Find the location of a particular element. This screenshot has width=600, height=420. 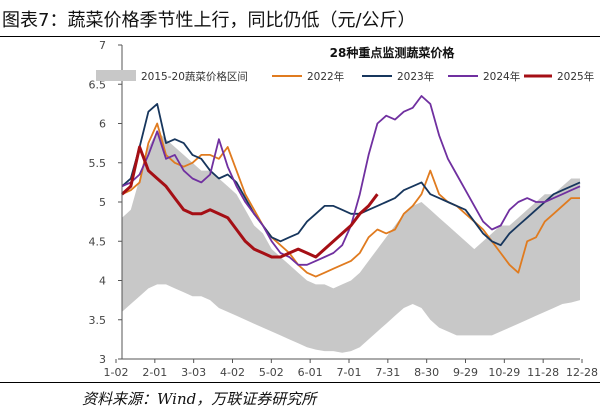

y-tick-label: 4 is located at coordinates (102, 281).